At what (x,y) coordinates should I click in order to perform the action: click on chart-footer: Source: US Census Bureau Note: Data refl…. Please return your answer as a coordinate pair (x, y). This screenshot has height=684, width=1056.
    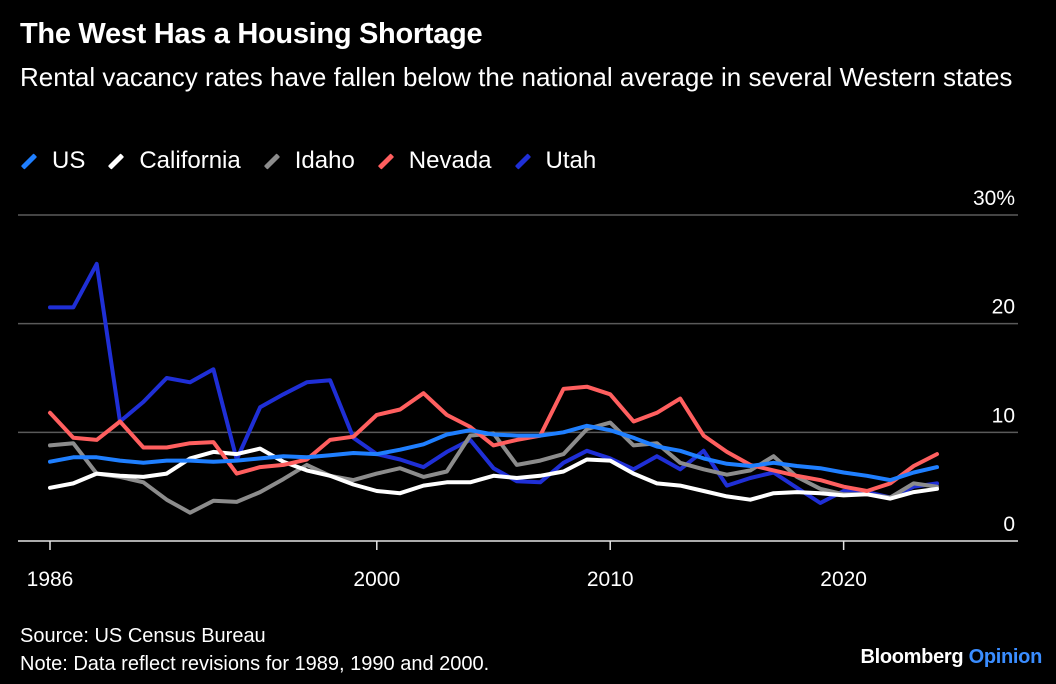
    Looking at the image, I should click on (254, 650).